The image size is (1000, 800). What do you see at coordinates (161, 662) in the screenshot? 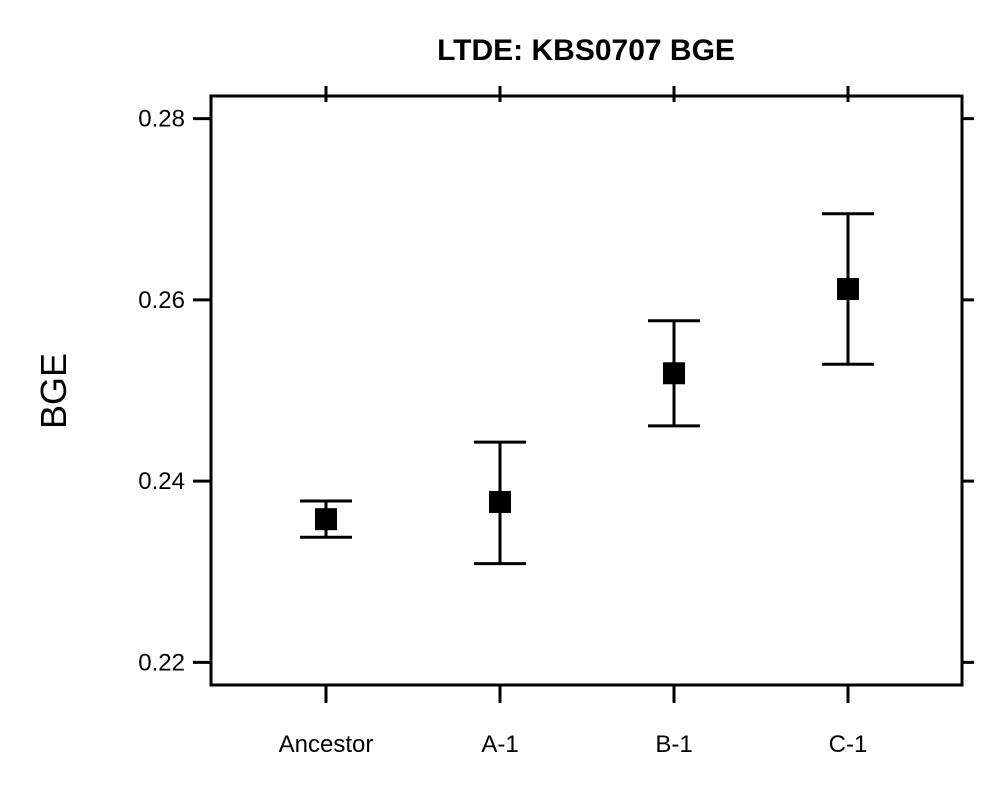
I see `y-tick-label: 0.22` at bounding box center [161, 662].